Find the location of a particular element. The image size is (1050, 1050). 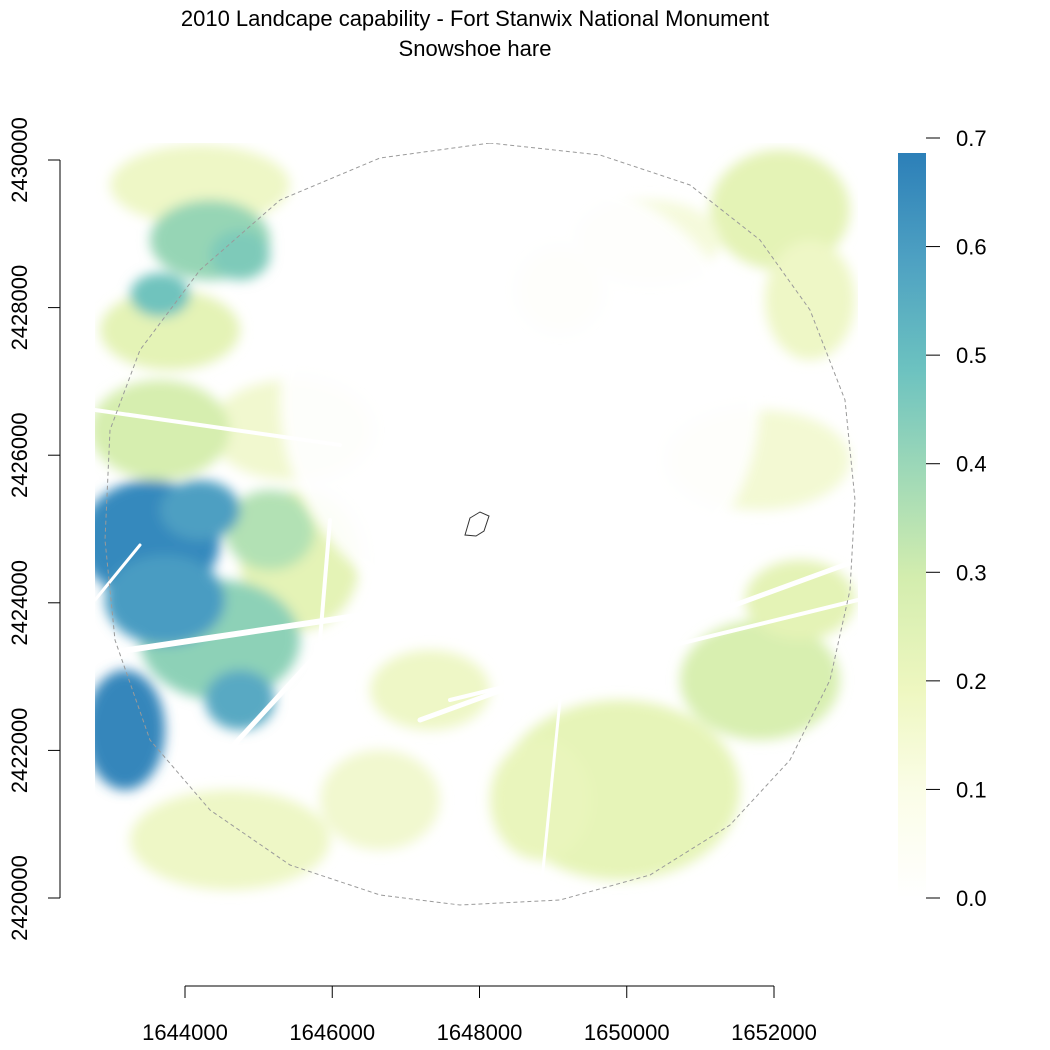

y-tick-label: 2424000 is located at coordinates (19, 603).